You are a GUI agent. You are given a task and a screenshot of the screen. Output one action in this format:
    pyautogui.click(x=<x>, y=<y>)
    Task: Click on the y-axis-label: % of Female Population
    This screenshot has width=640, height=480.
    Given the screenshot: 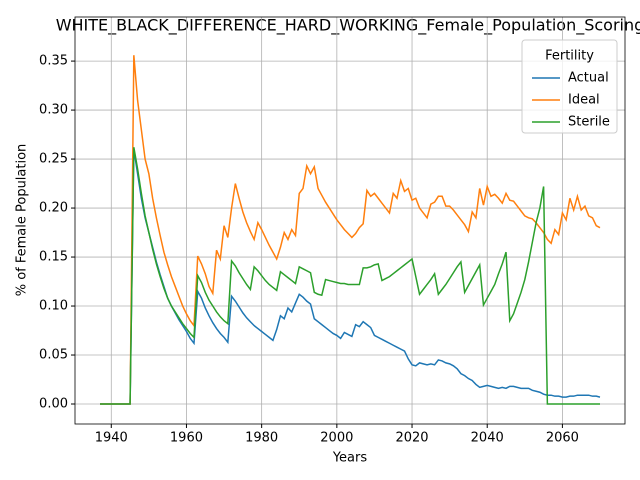 What is the action you would take?
    pyautogui.click(x=22, y=220)
    